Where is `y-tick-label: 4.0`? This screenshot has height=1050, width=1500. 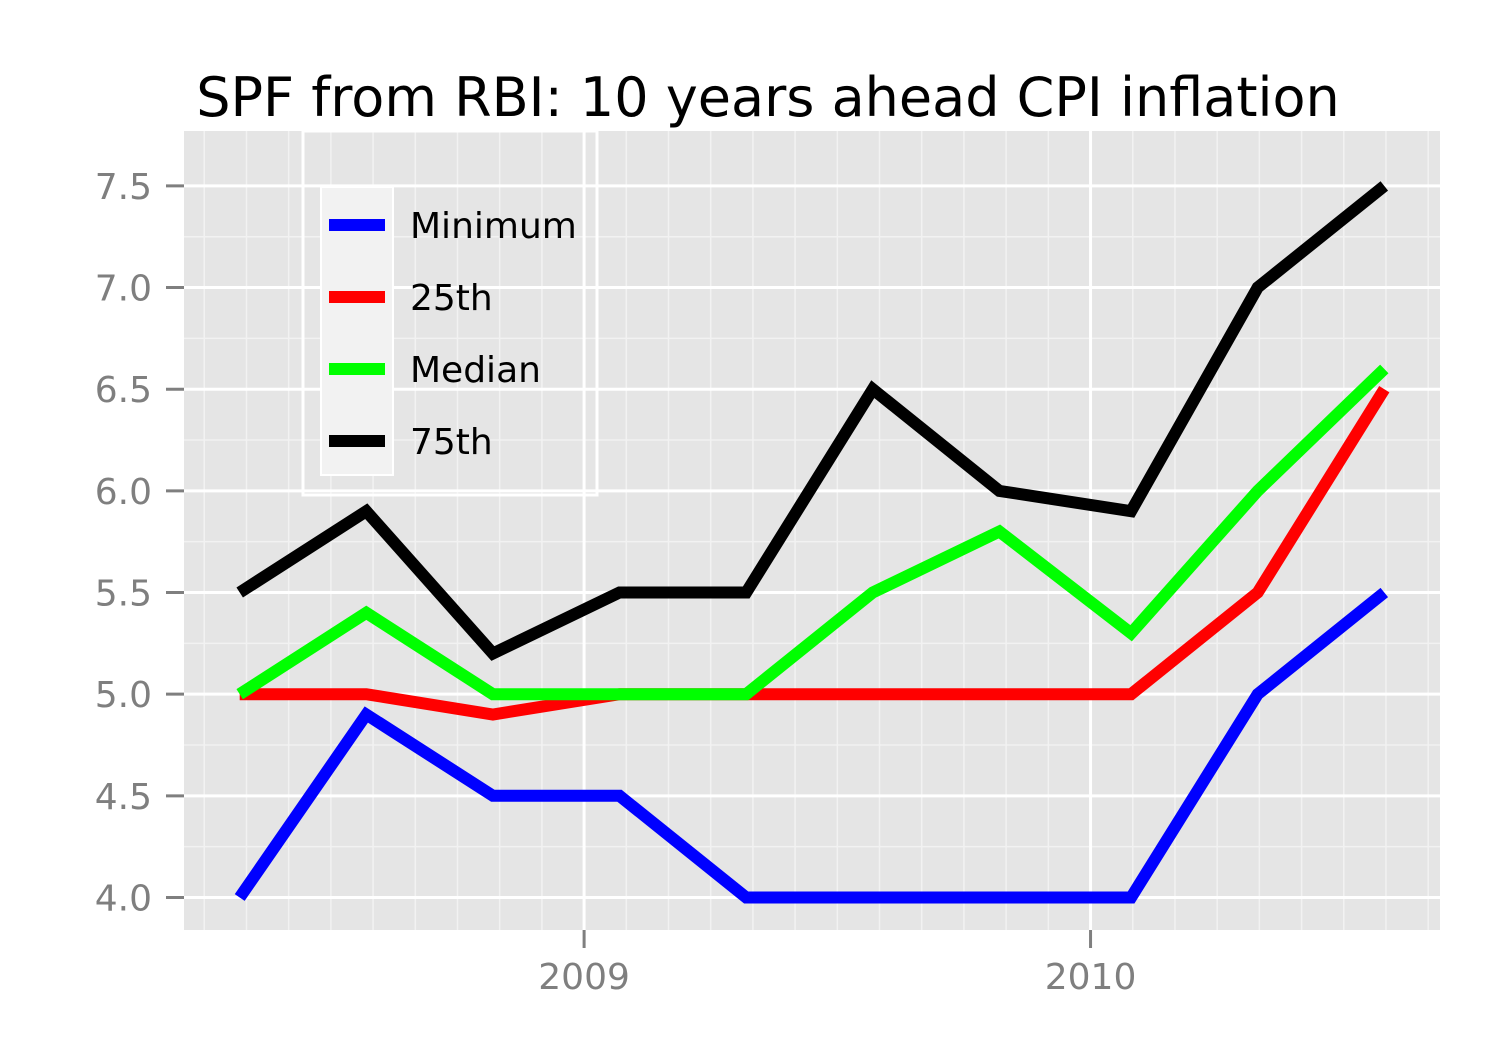
y-tick-label: 4.0 is located at coordinates (123, 898).